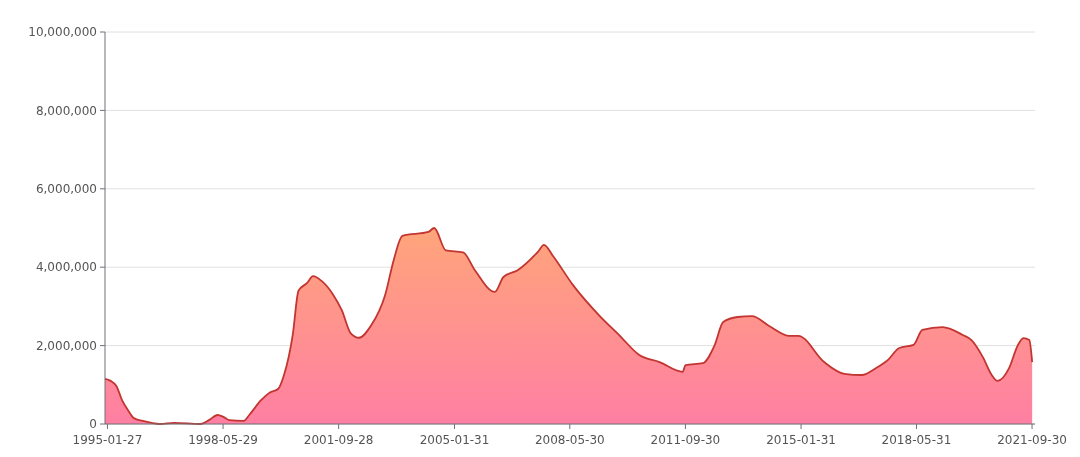 The height and width of the screenshot is (457, 1080). What do you see at coordinates (916, 440) in the screenshot?
I see `x-tick-label: 2018-05-31` at bounding box center [916, 440].